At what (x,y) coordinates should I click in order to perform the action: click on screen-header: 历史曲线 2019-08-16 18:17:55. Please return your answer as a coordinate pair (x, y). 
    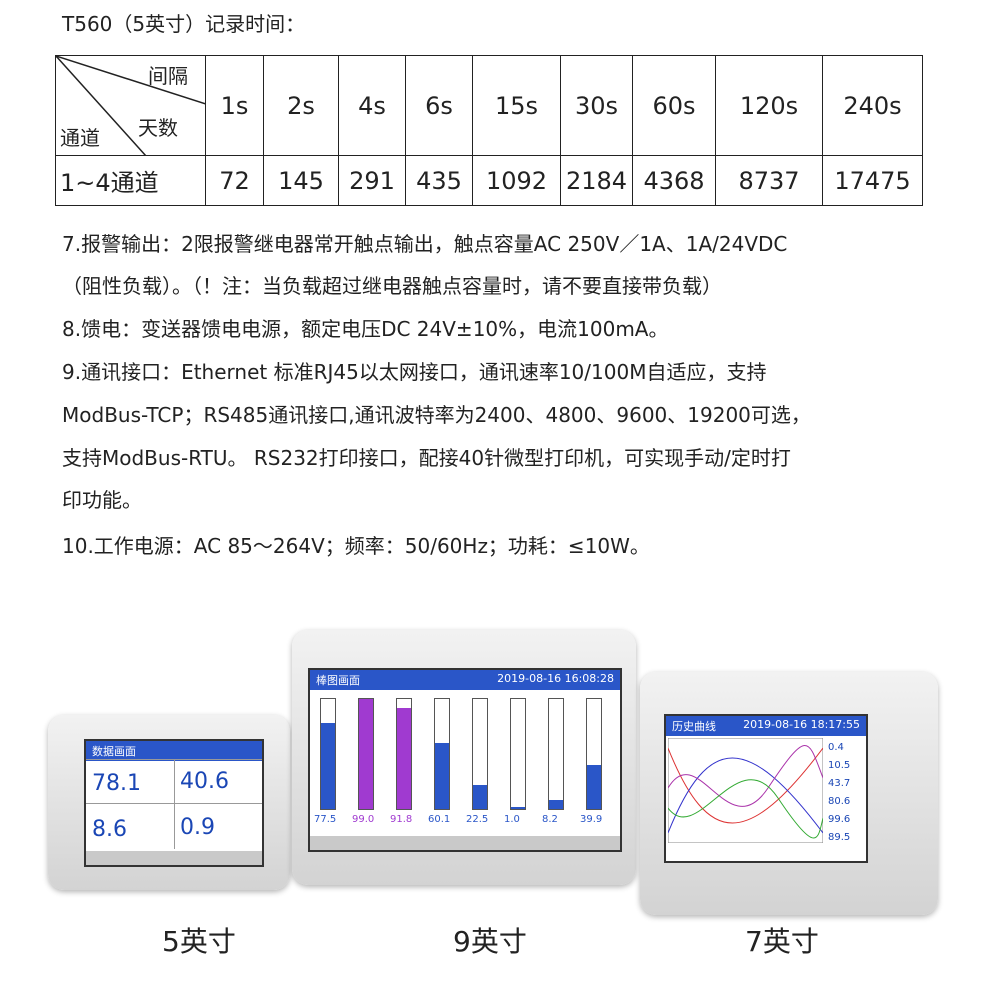
    Looking at the image, I should click on (766, 726).